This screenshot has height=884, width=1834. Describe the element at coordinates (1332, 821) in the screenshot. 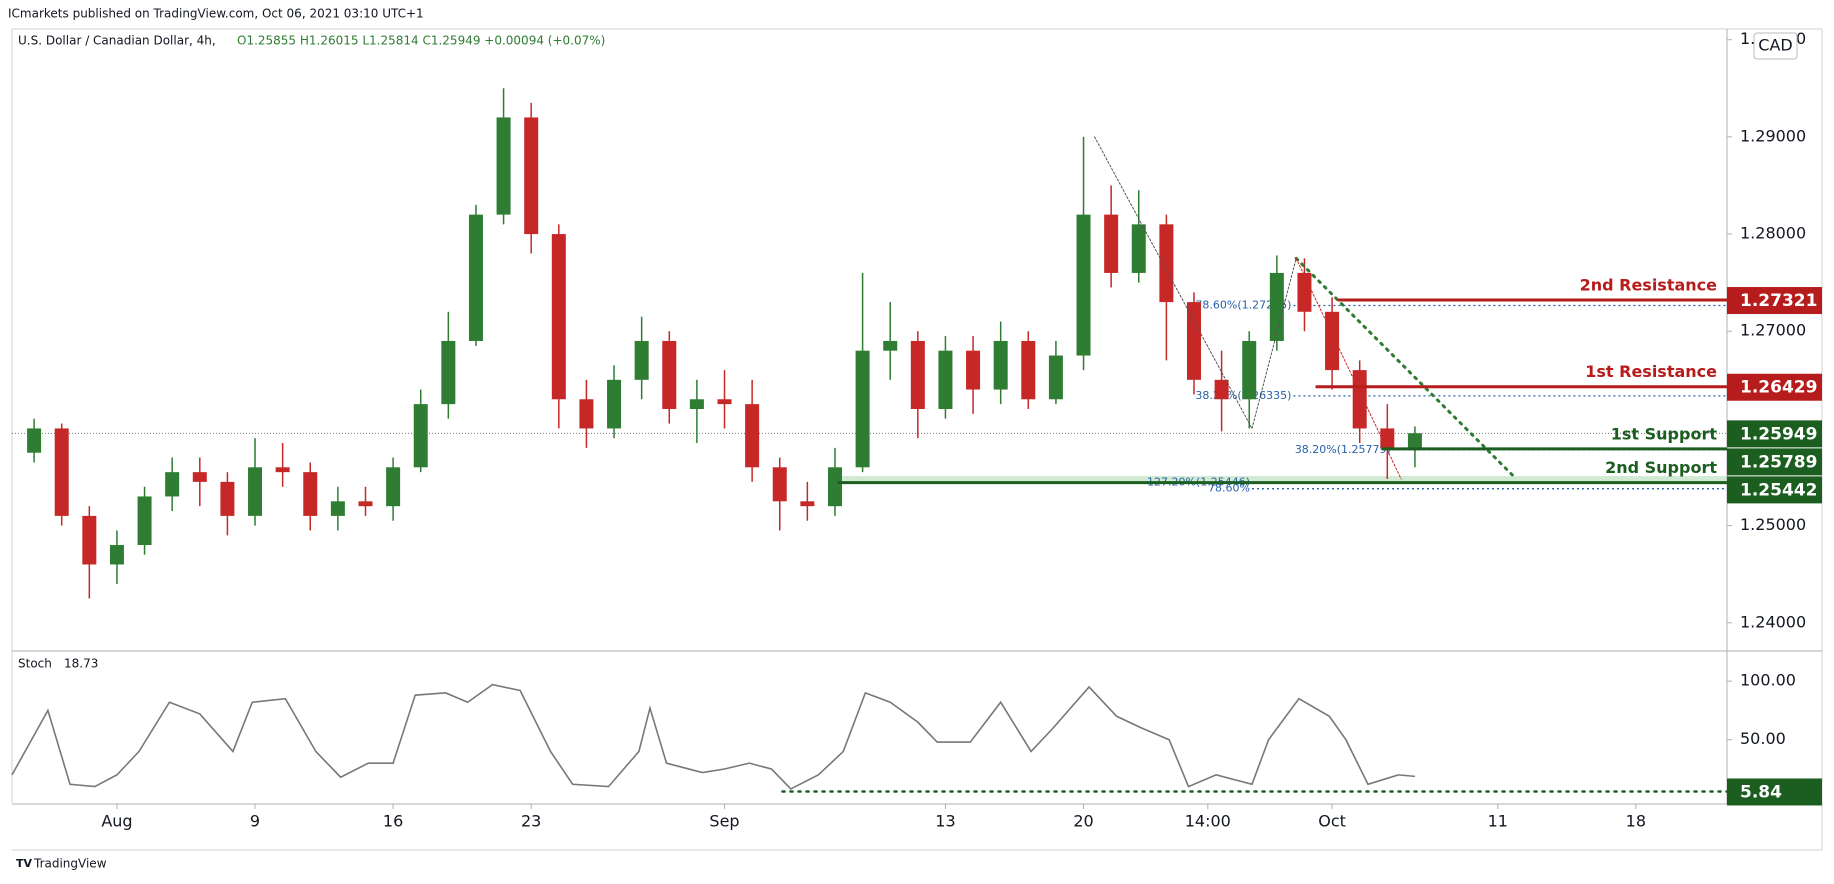

I see `x-tick-label: Oct` at that location.